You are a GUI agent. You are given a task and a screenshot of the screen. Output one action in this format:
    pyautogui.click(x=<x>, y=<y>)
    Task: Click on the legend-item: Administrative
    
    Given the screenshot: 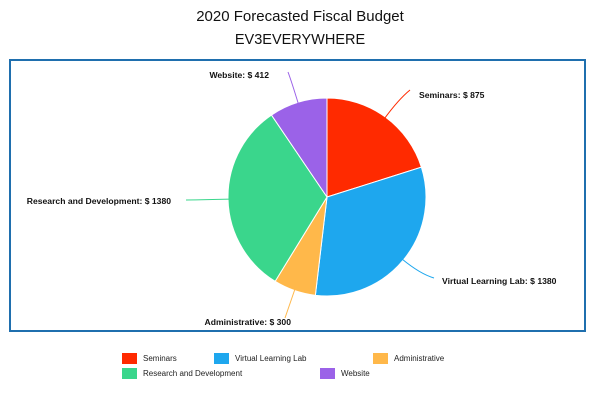 What is the action you would take?
    pyautogui.click(x=408, y=358)
    